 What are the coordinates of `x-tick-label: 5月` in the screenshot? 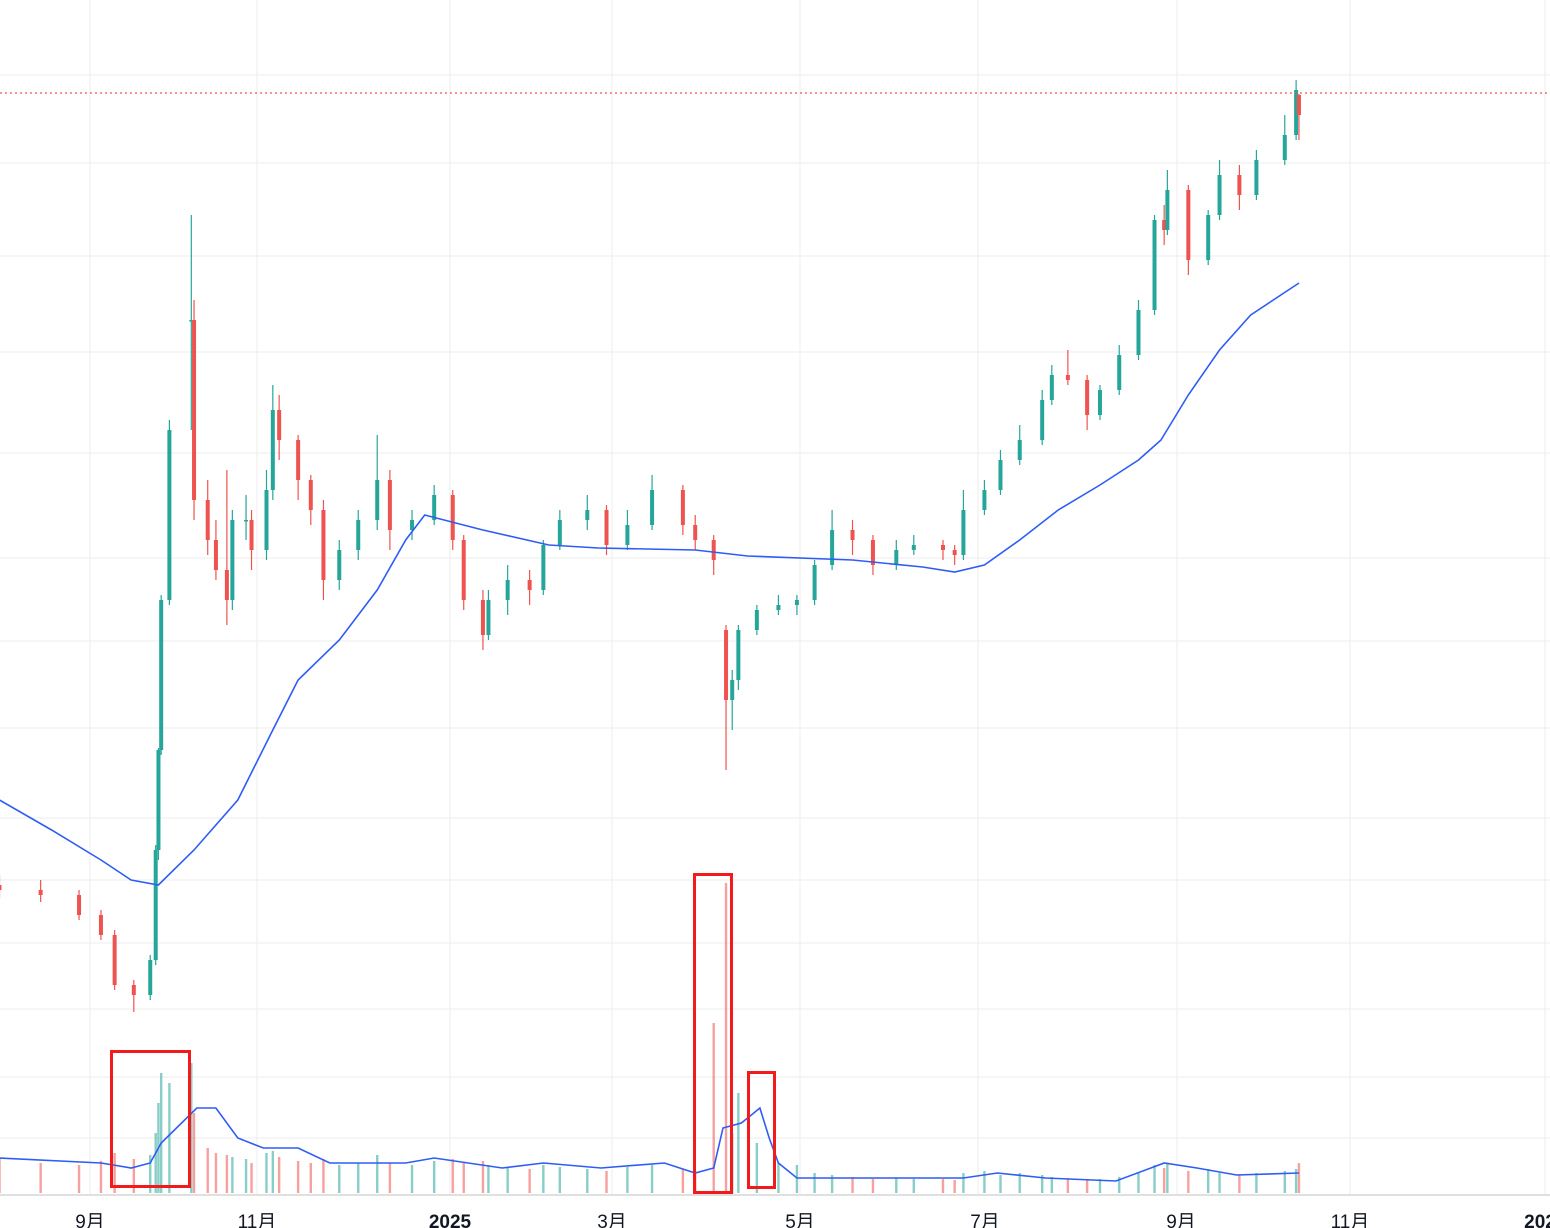 It's located at (800, 1220).